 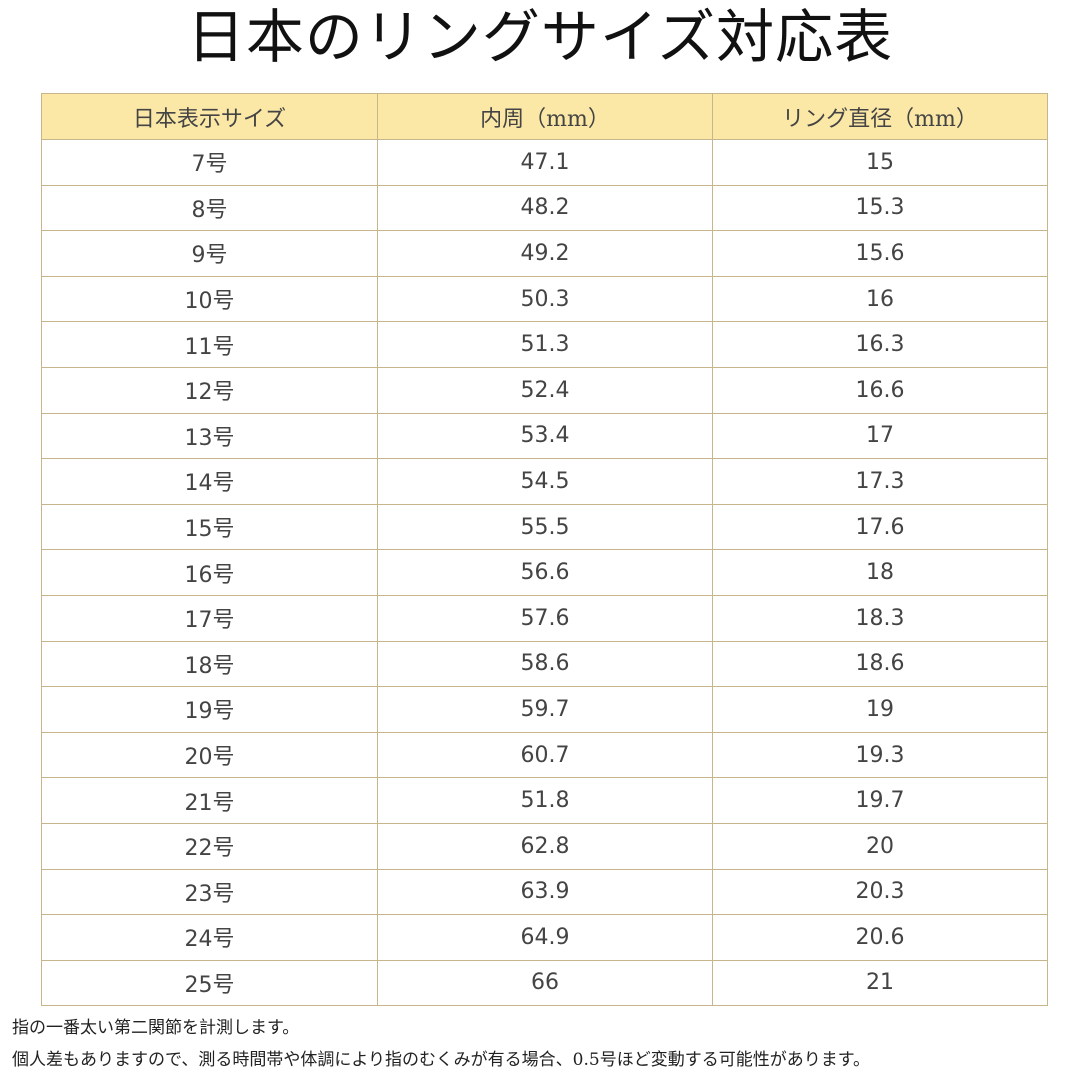 I want to click on page-title: 日本のリングサイズ対応表, so click(x=540, y=37).